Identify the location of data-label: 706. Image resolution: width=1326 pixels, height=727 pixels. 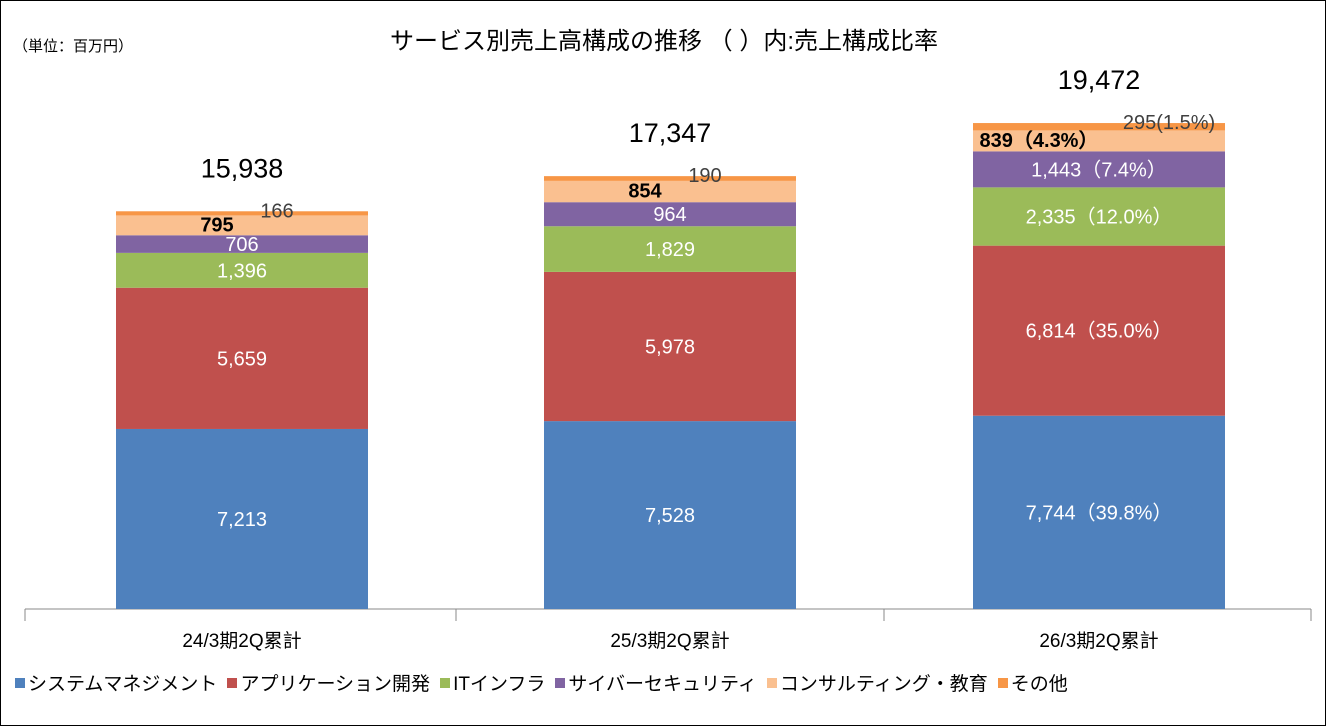
(241, 245).